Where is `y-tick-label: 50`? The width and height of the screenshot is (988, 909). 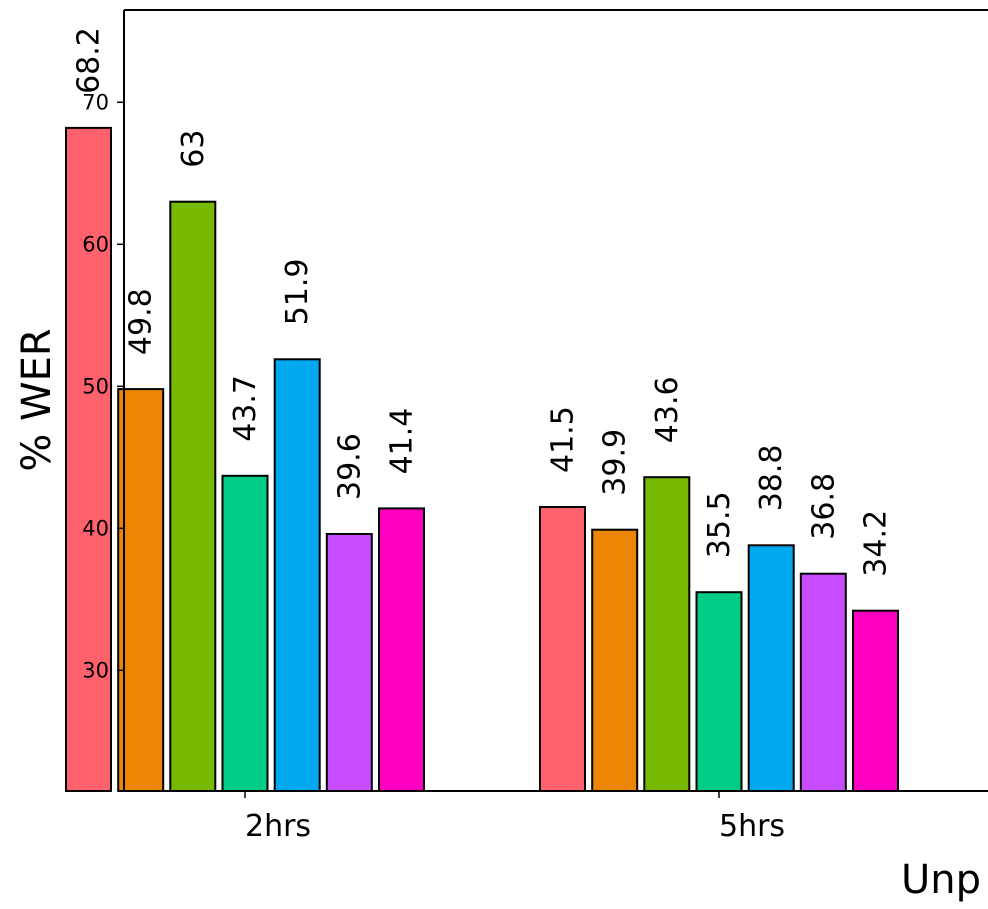 y-tick-label: 50 is located at coordinates (95, 386).